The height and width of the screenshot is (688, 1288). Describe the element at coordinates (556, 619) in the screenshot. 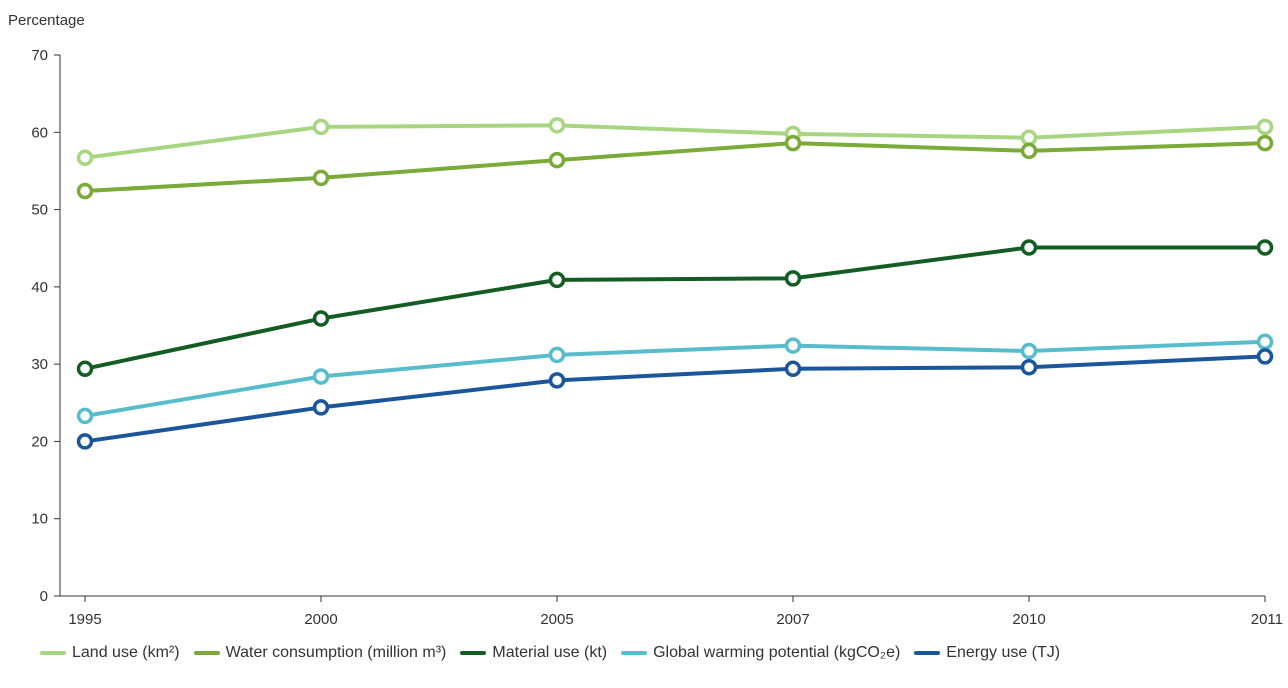

I see `x-tick-label: 2005` at that location.